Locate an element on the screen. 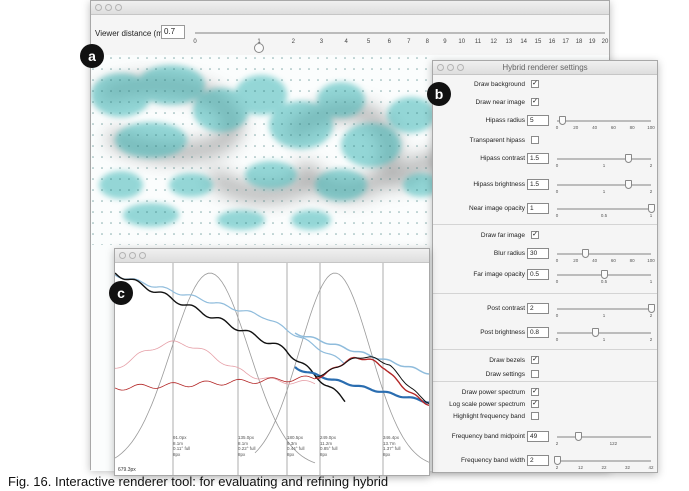  post-brightness-input: 0.8 is located at coordinates (538, 332).